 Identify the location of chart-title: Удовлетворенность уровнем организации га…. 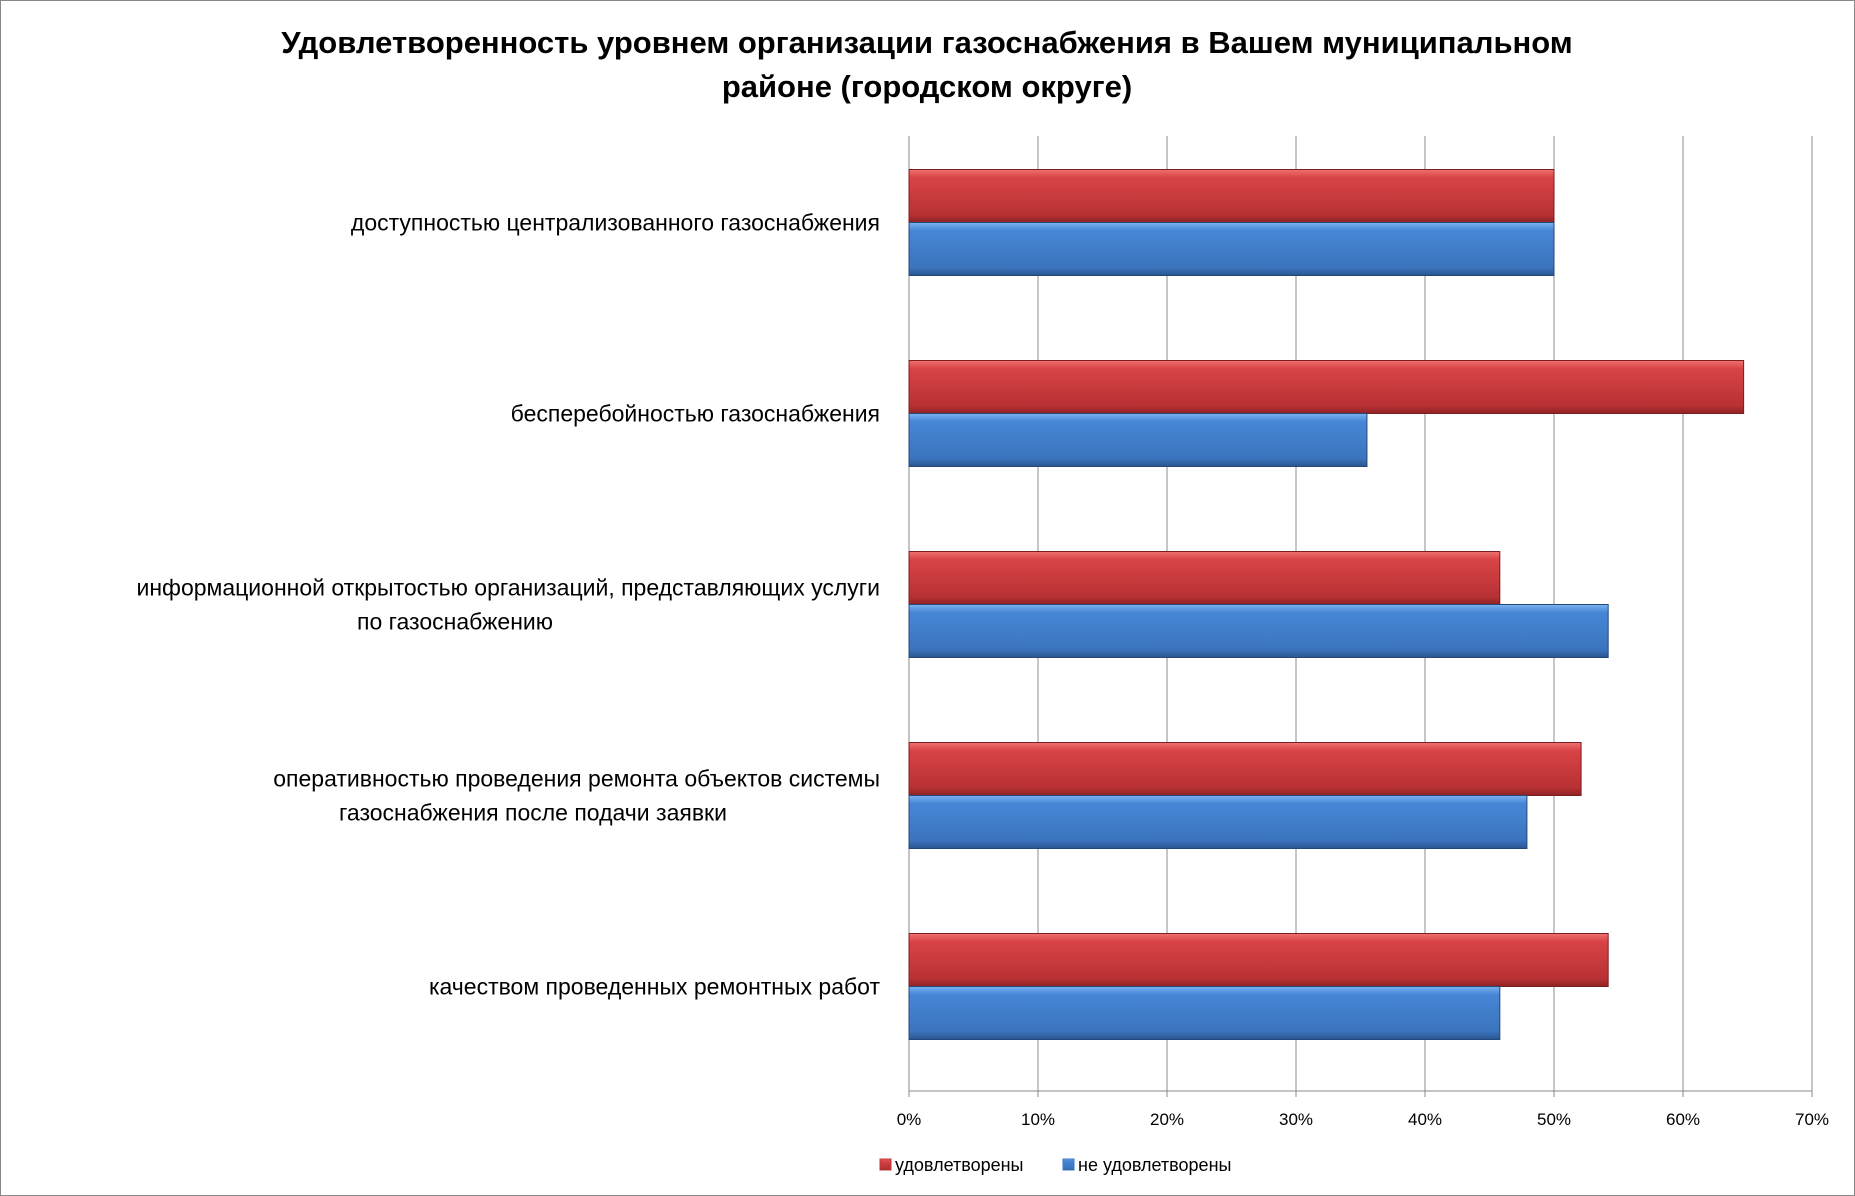
(926, 42).